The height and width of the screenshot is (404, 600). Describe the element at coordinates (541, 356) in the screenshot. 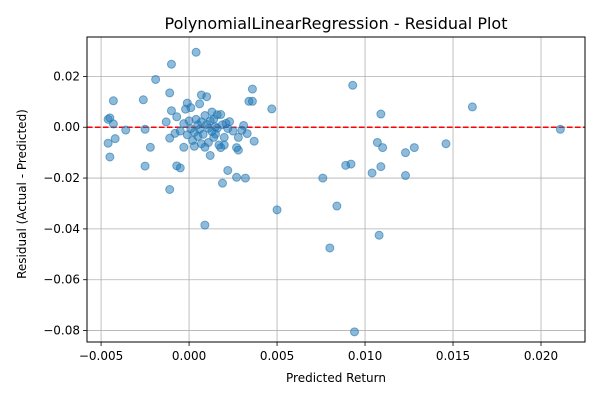

I see `x-tick-label: 0.020` at that location.